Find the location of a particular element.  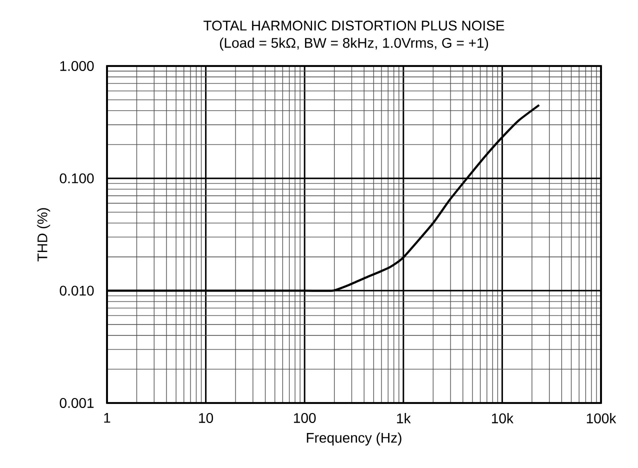

y-tick-label: 0.001 is located at coordinates (77, 403).